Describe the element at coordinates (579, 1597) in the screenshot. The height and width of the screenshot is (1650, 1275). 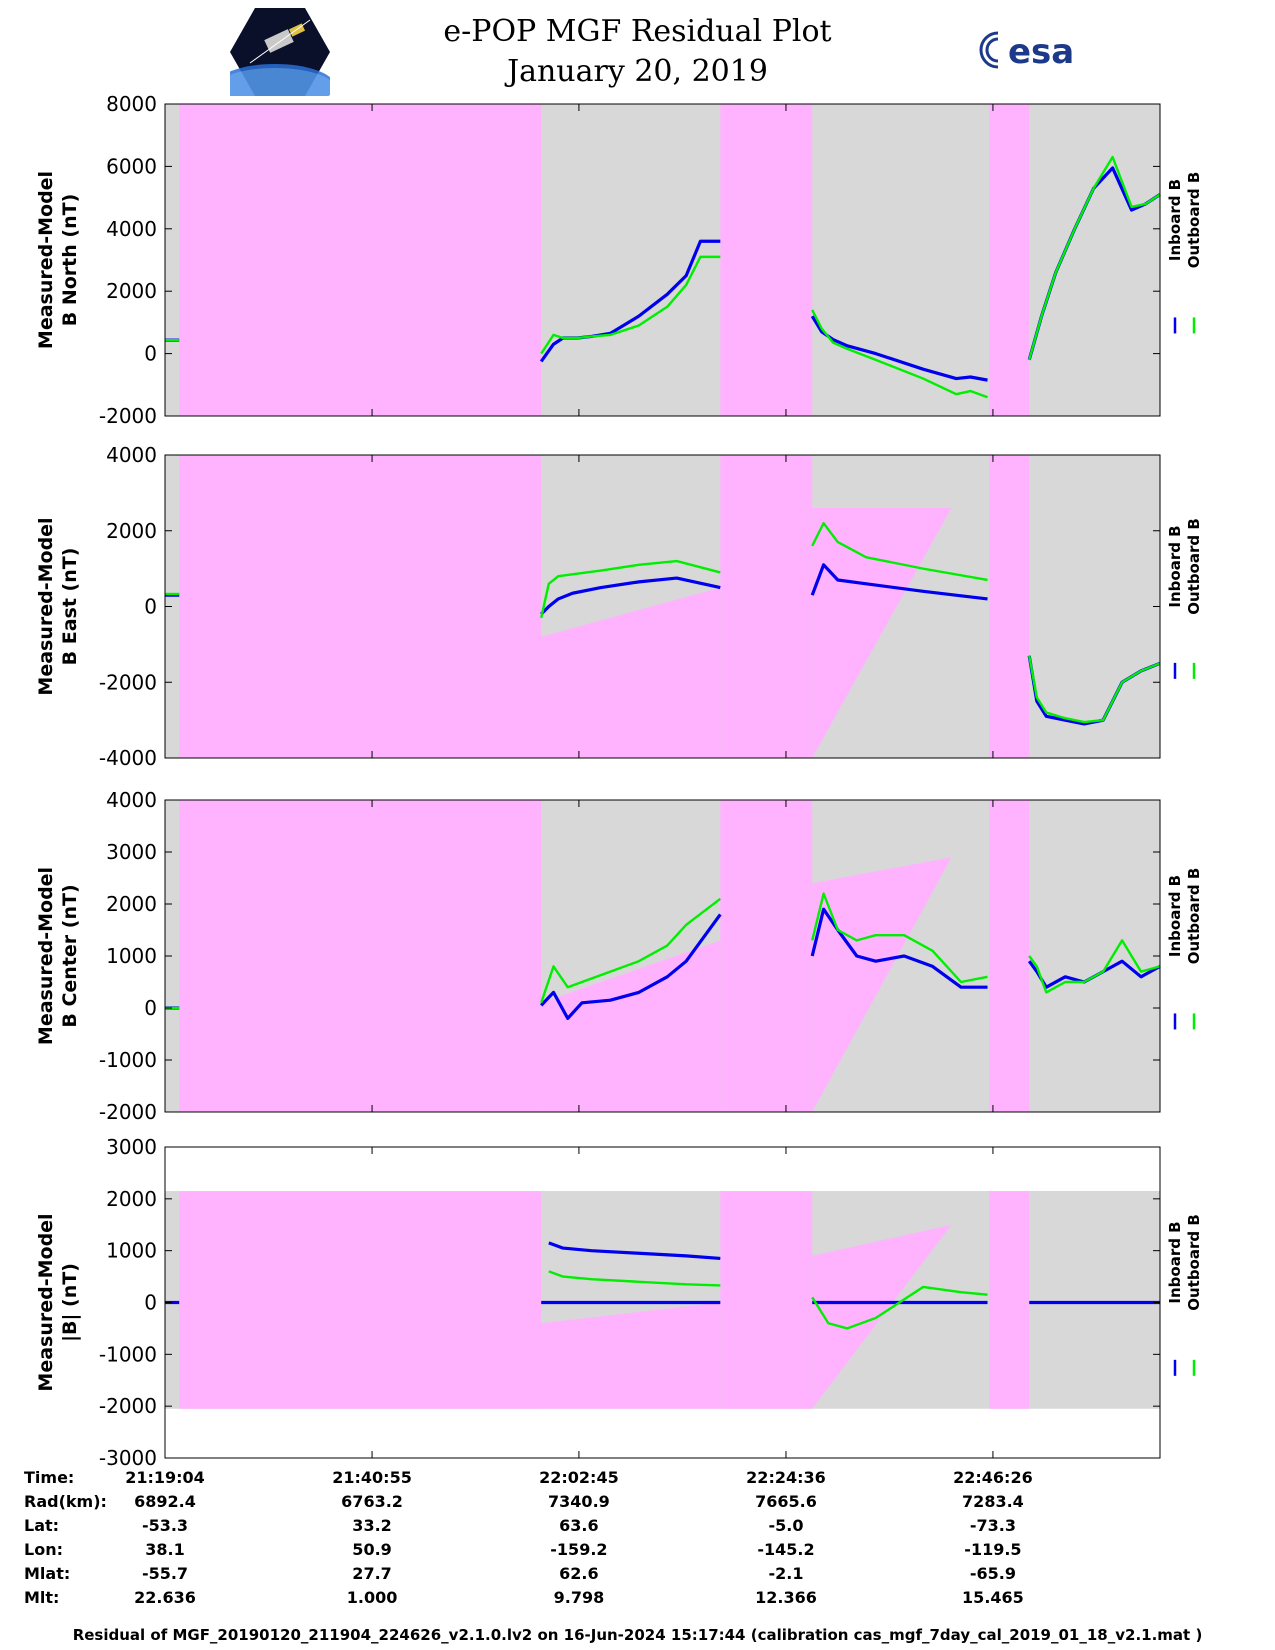
I see `info-cell: 9.798` at that location.